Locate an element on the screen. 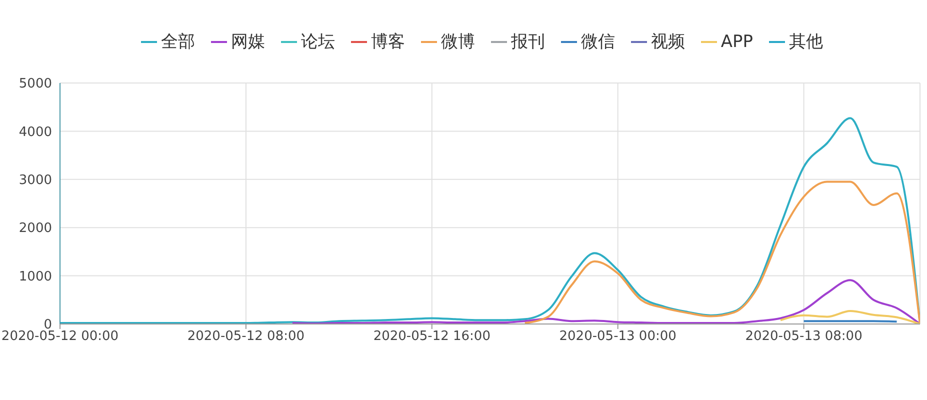 This screenshot has width=927, height=400. legend-label: 其他 is located at coordinates (806, 42).